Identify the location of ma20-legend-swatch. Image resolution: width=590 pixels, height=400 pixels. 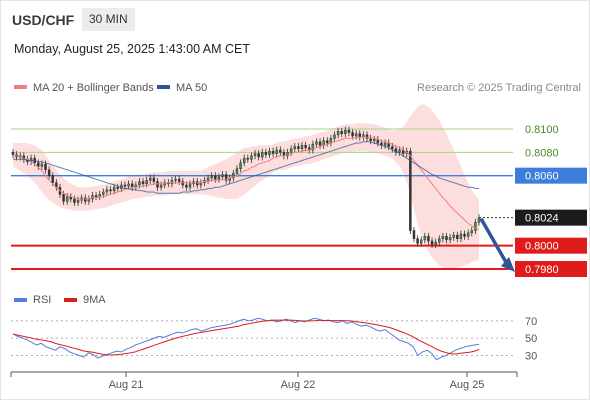
(20, 87).